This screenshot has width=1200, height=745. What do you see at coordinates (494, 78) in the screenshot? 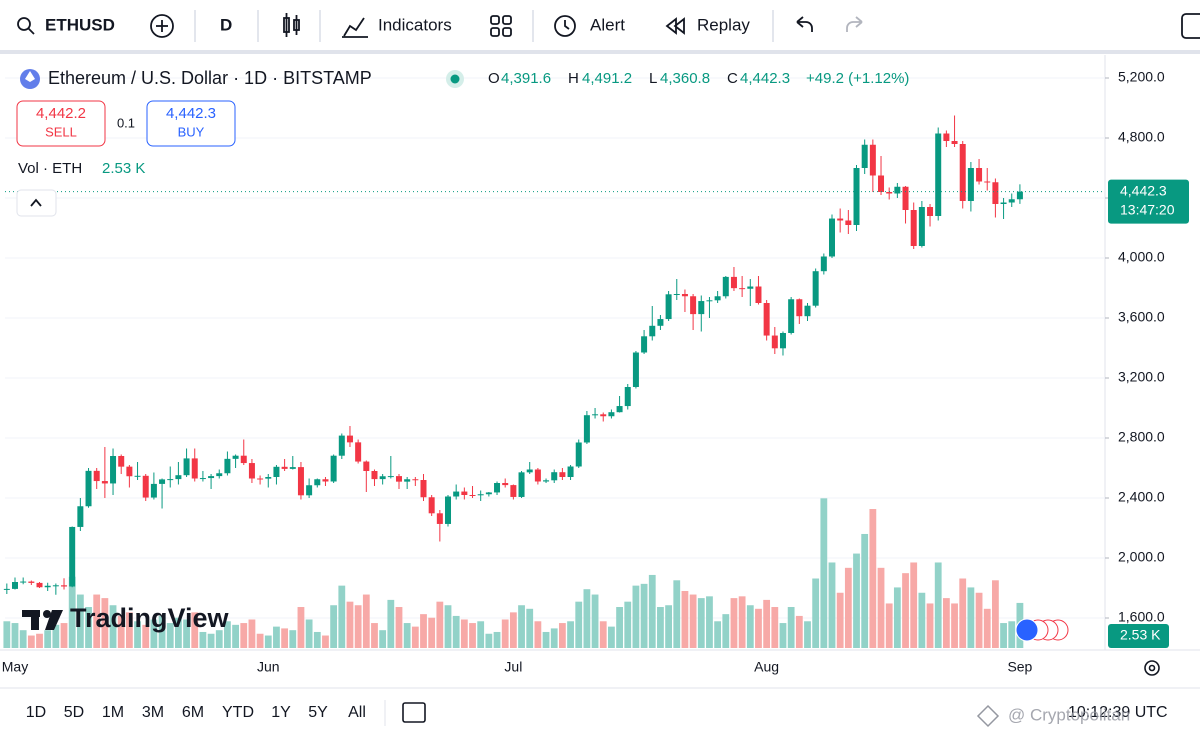
I see `ohlc-key: O` at bounding box center [494, 78].